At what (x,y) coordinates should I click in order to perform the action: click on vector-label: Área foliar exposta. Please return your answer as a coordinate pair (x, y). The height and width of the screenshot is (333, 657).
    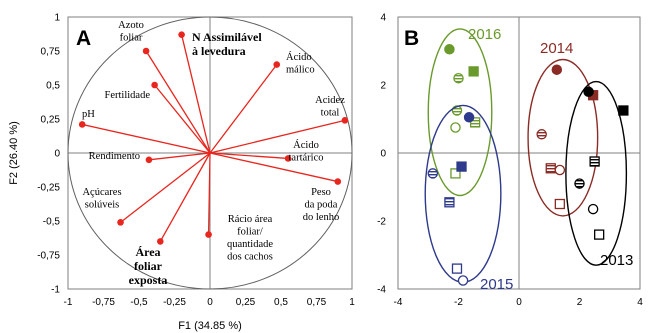
    Looking at the image, I should click on (148, 266).